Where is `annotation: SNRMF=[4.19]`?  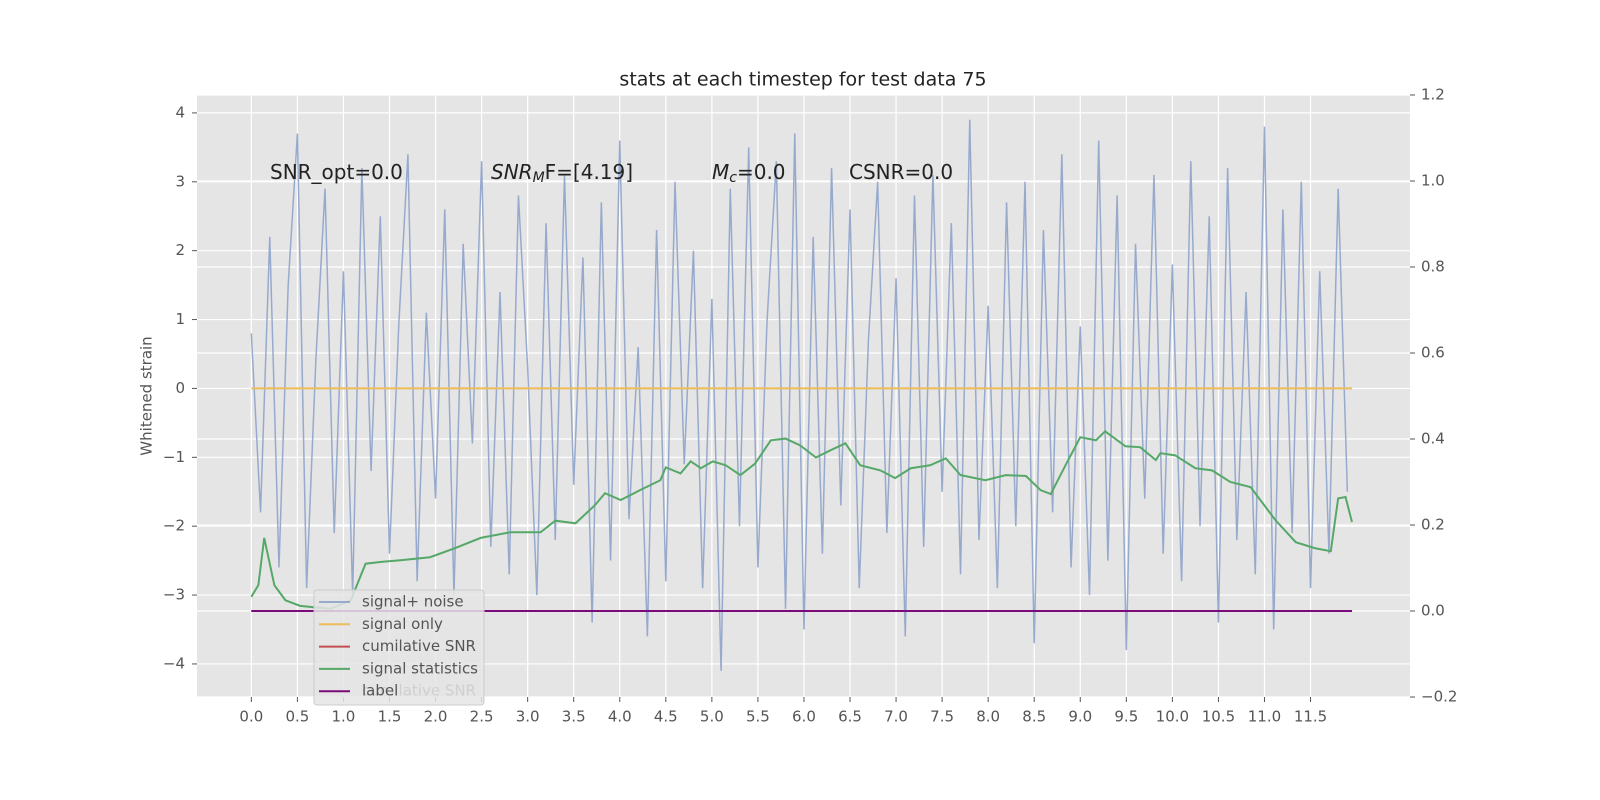
annotation: SNRMF=[4.19] is located at coordinates (562, 173).